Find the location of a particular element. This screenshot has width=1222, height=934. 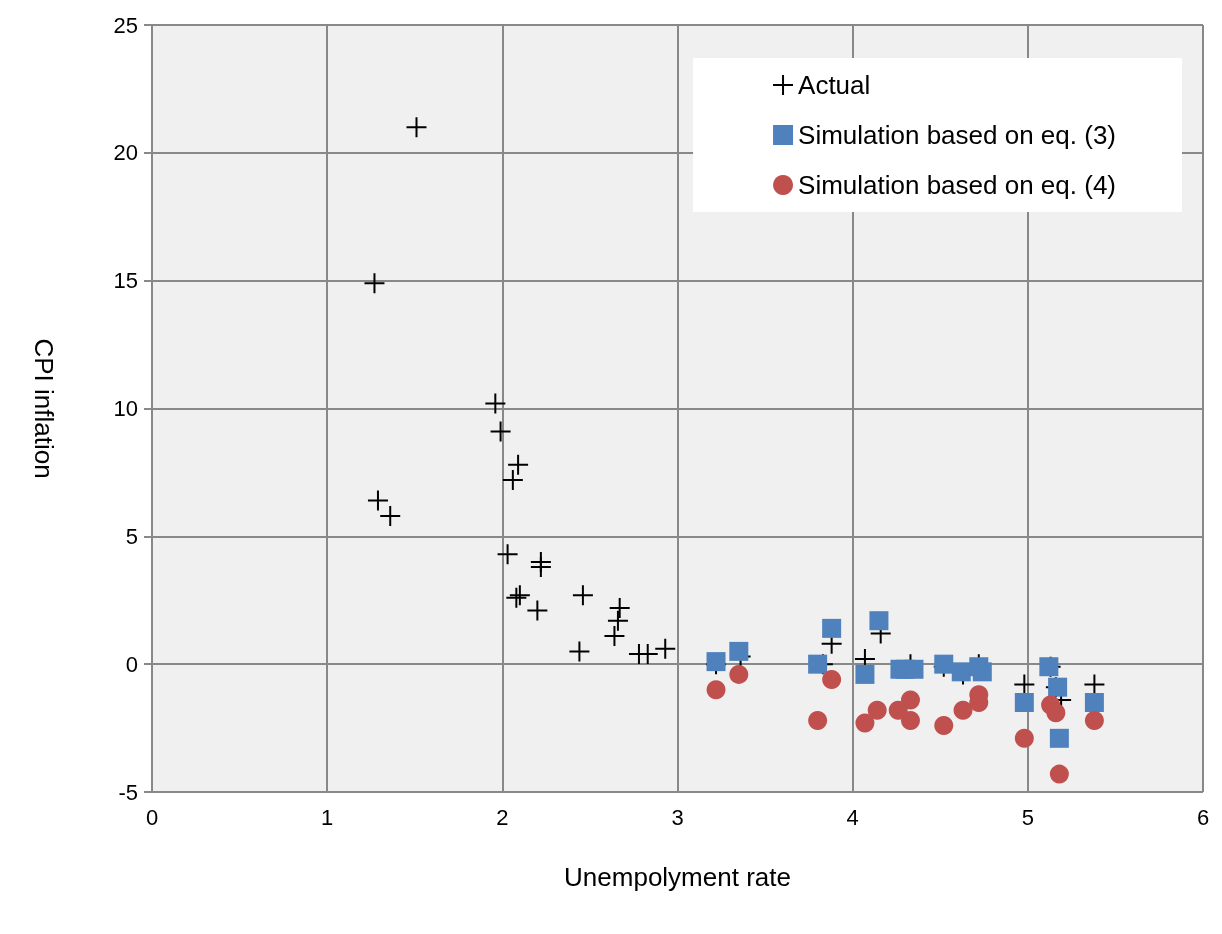

y-tick-label: -5 is located at coordinates (128, 792).